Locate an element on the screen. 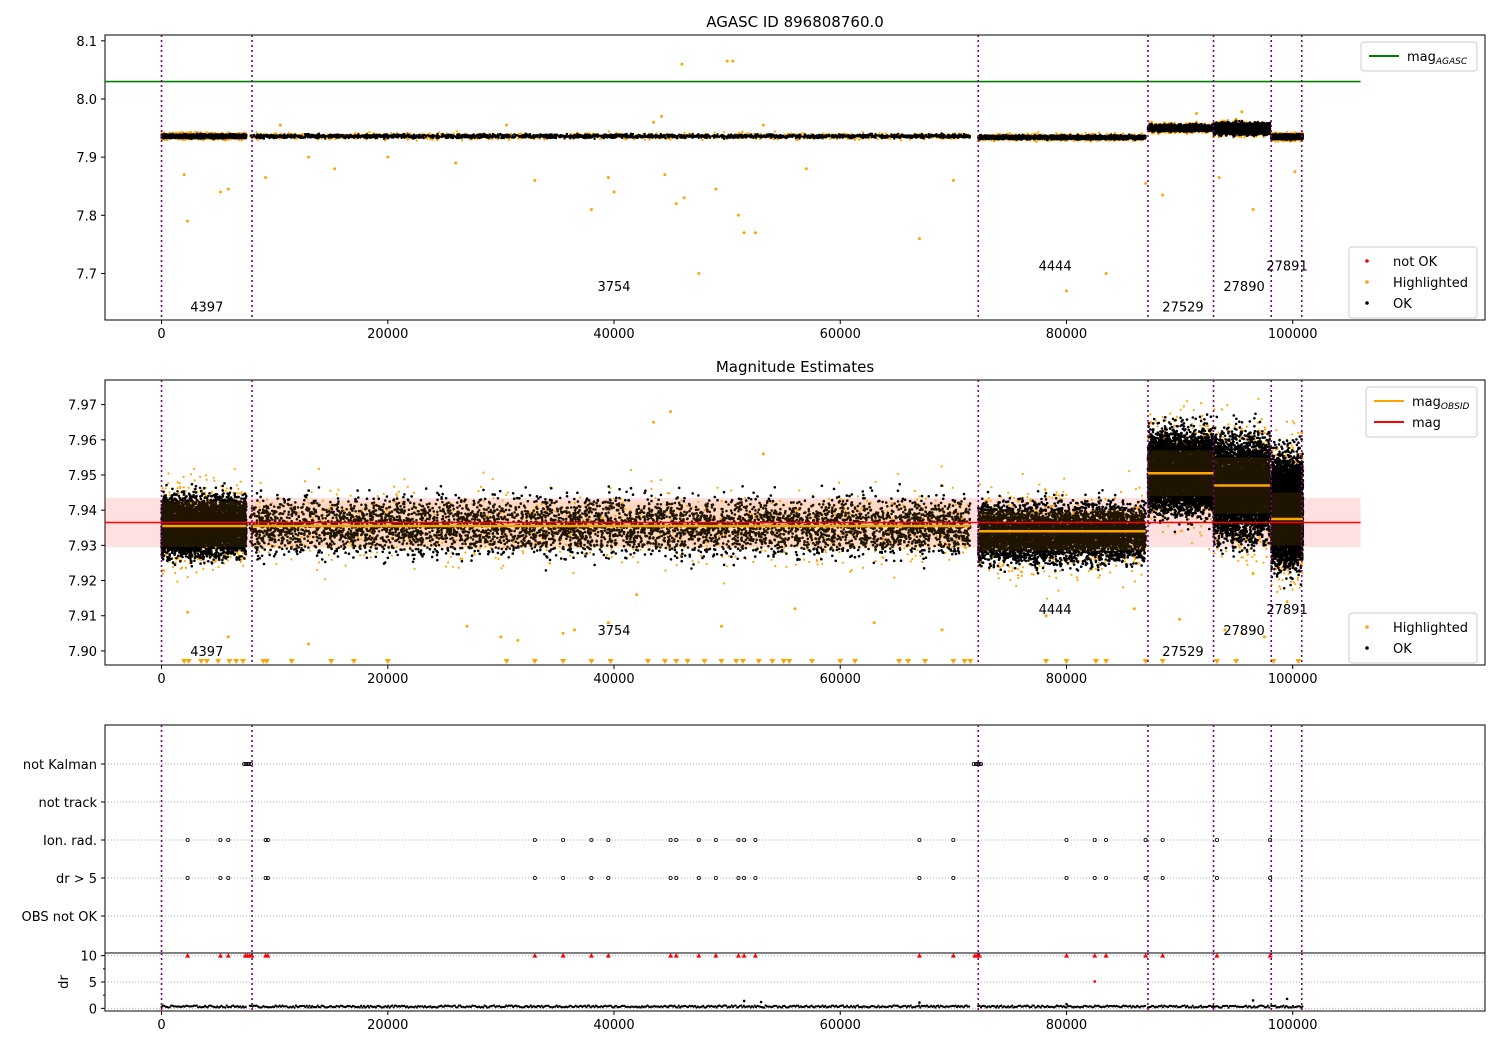  obsid-label: 4397 is located at coordinates (206, 307).